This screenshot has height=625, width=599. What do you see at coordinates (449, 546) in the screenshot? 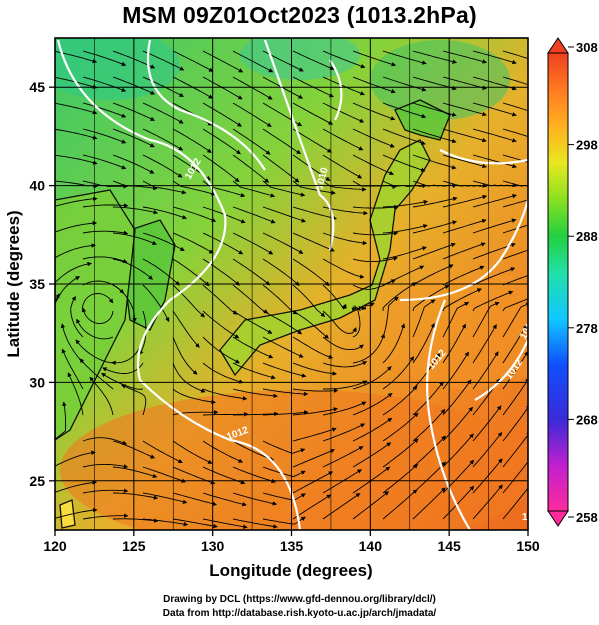
I see `x-tick-label: 145` at bounding box center [449, 546].